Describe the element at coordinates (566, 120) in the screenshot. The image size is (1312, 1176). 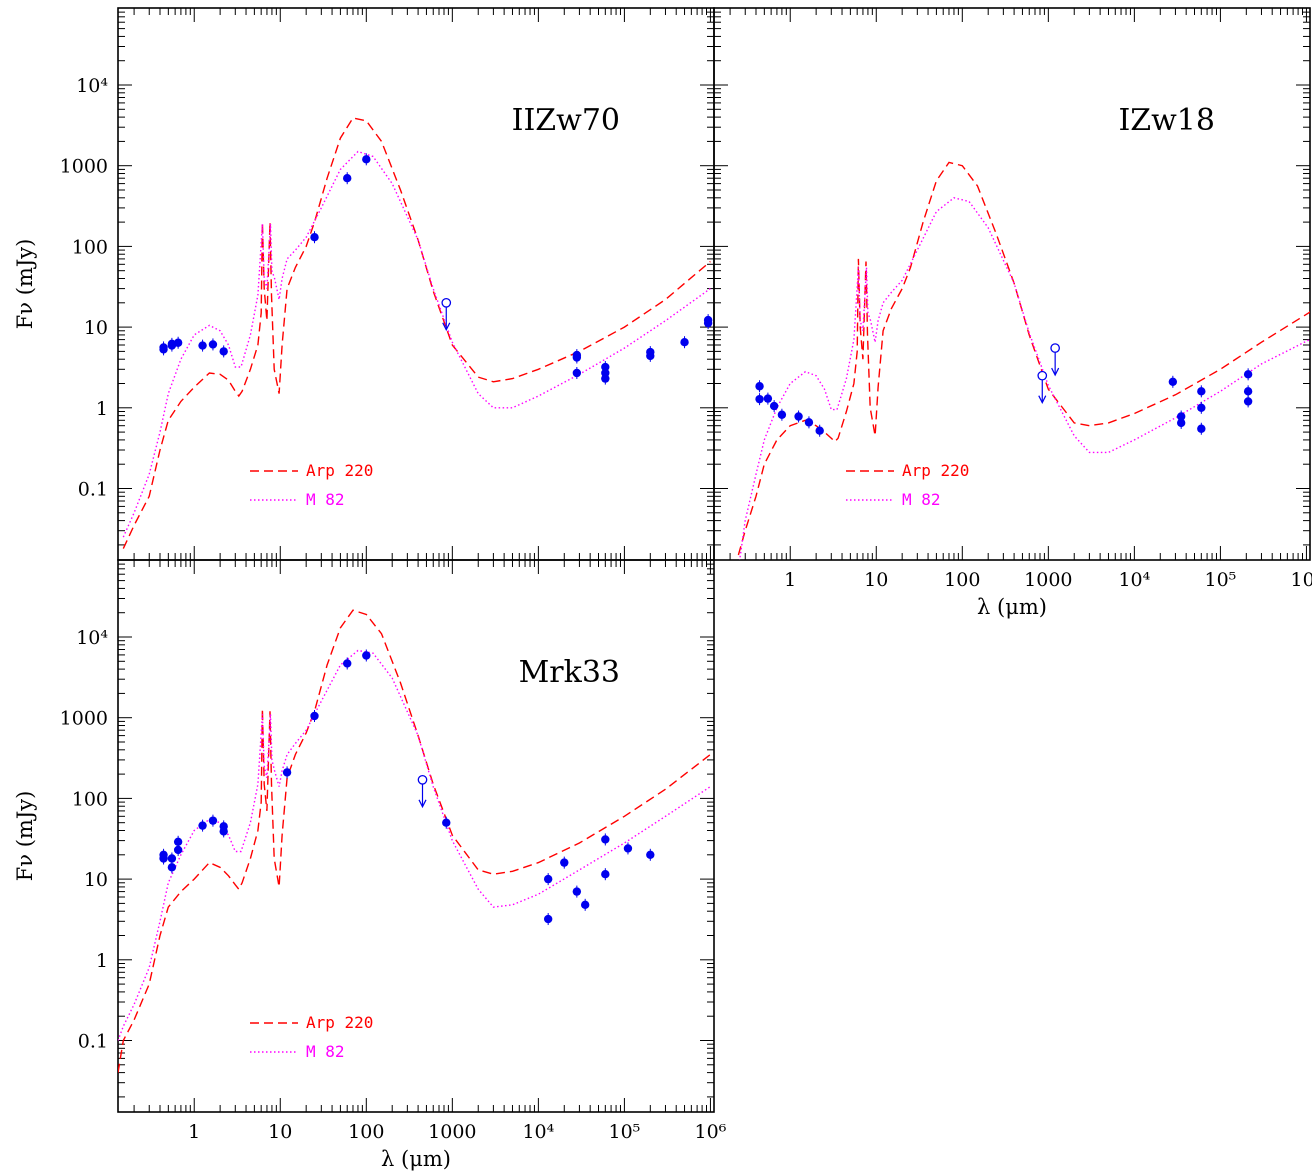
I see `panel-title: IIZw70` at that location.